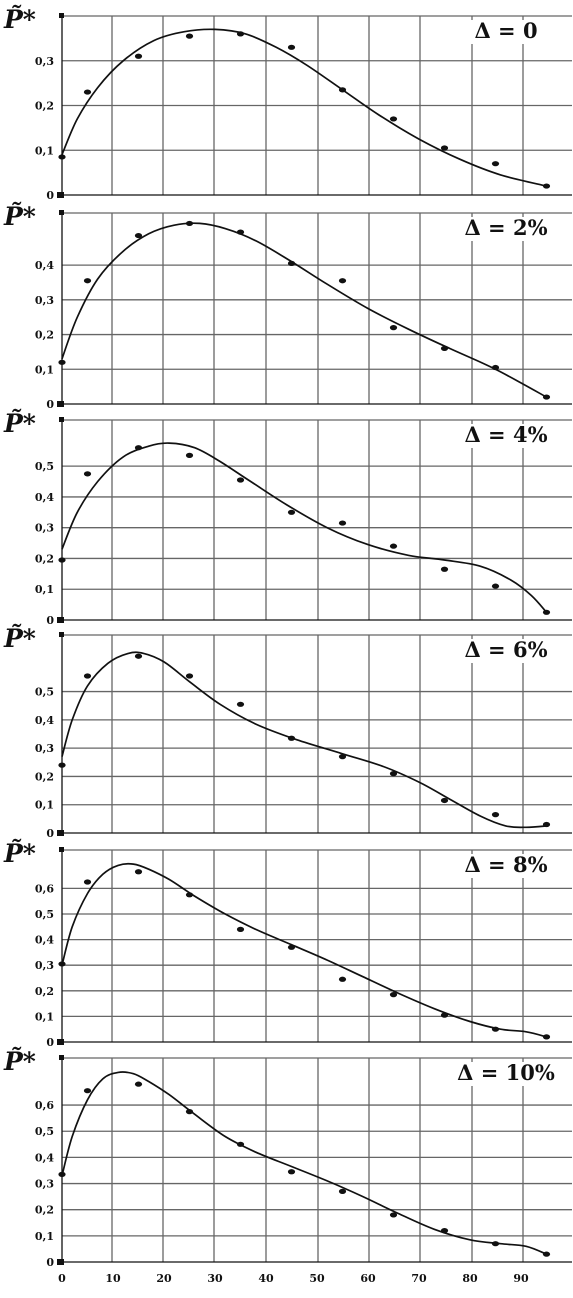 This screenshot has width=573, height=1298. Describe the element at coordinates (44, 692) in the screenshot. I see `ytick-label-3-5: 0,5` at that location.